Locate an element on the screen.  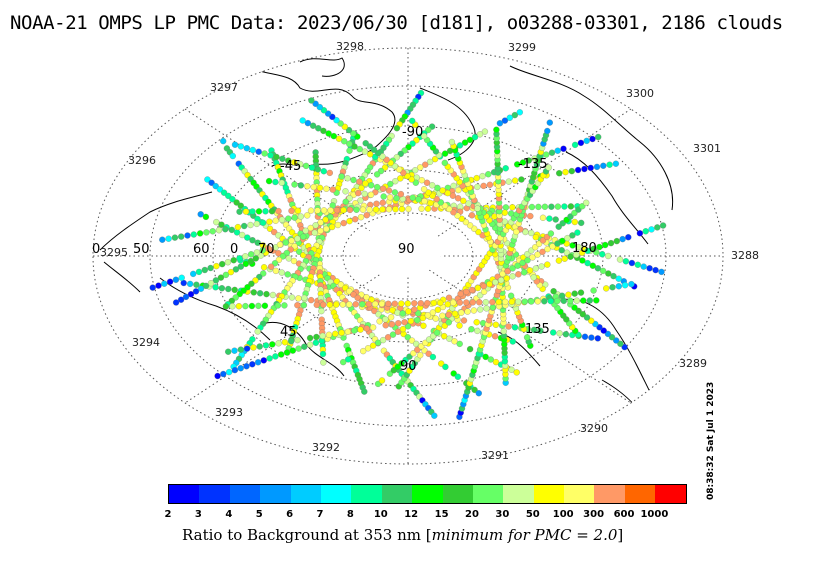
colorbar-tick-label: 300 is located at coordinates (594, 514).